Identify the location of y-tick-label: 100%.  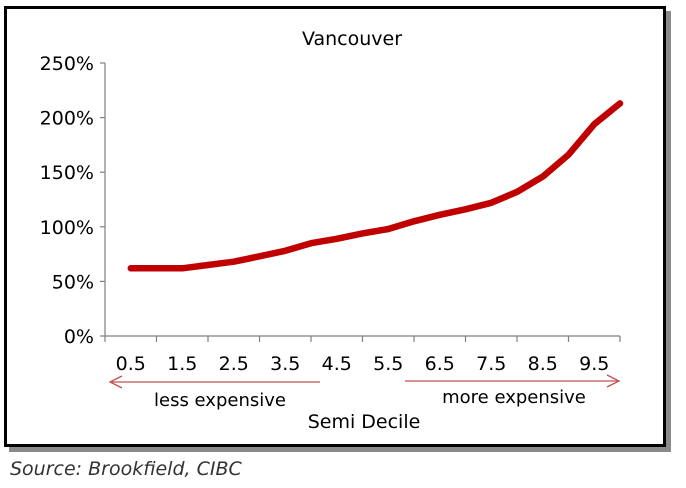
(67, 228).